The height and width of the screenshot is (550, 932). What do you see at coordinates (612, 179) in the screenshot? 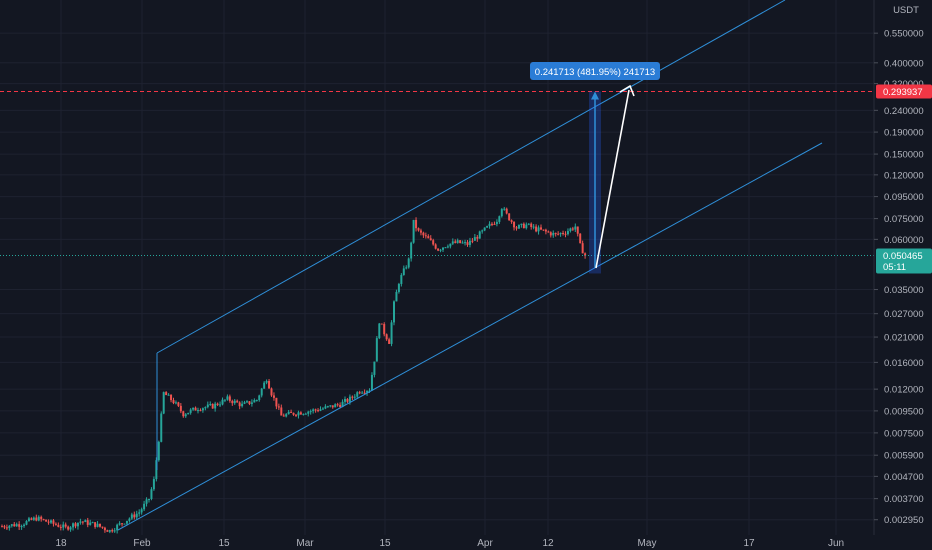
I see `projection-arrow-line` at bounding box center [612, 179].